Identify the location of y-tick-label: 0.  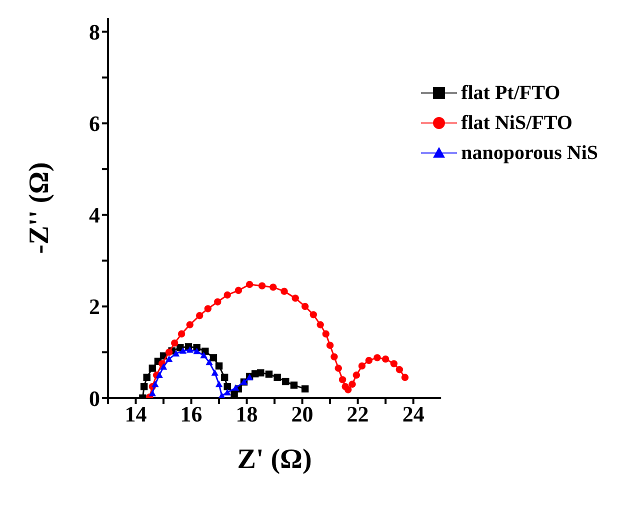
(94, 398).